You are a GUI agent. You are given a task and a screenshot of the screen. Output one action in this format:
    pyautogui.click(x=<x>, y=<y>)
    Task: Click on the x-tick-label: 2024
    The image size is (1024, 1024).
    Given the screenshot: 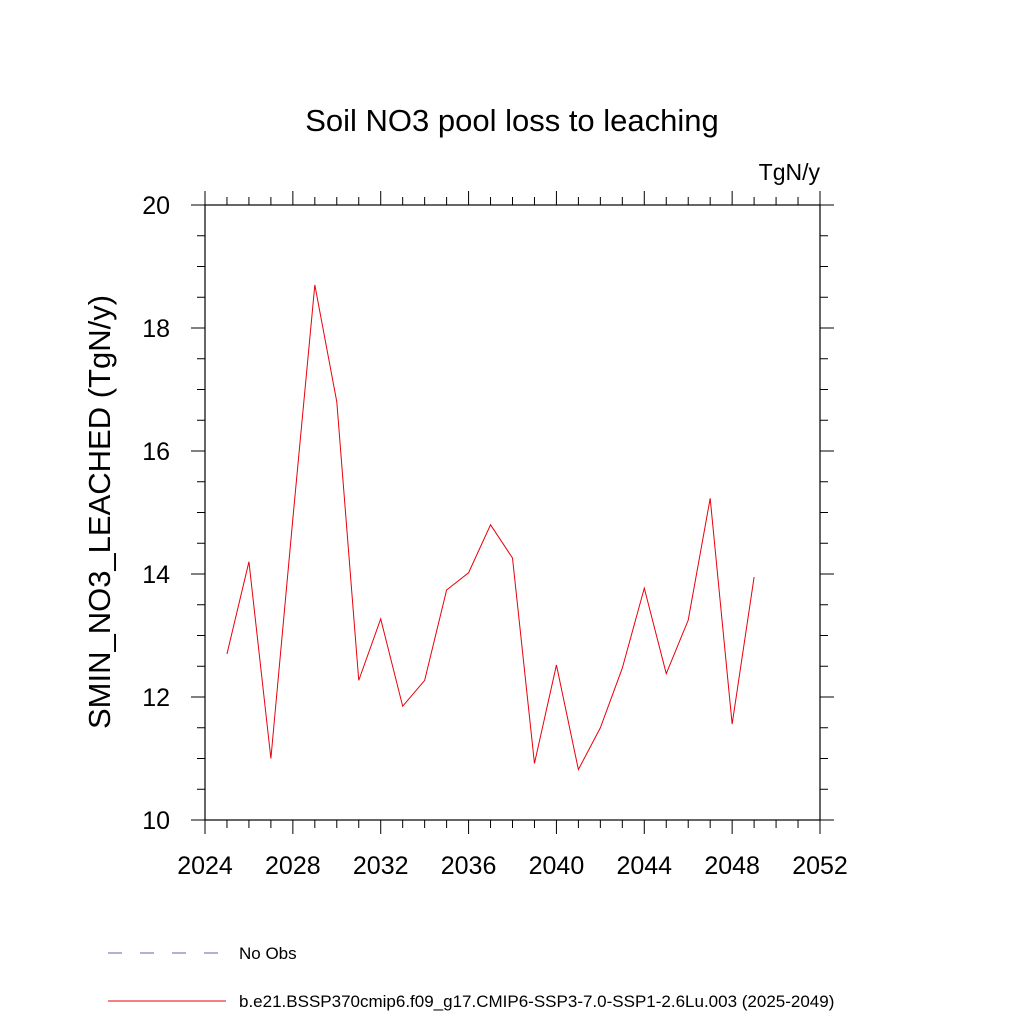 What is the action you would take?
    pyautogui.click(x=205, y=866)
    